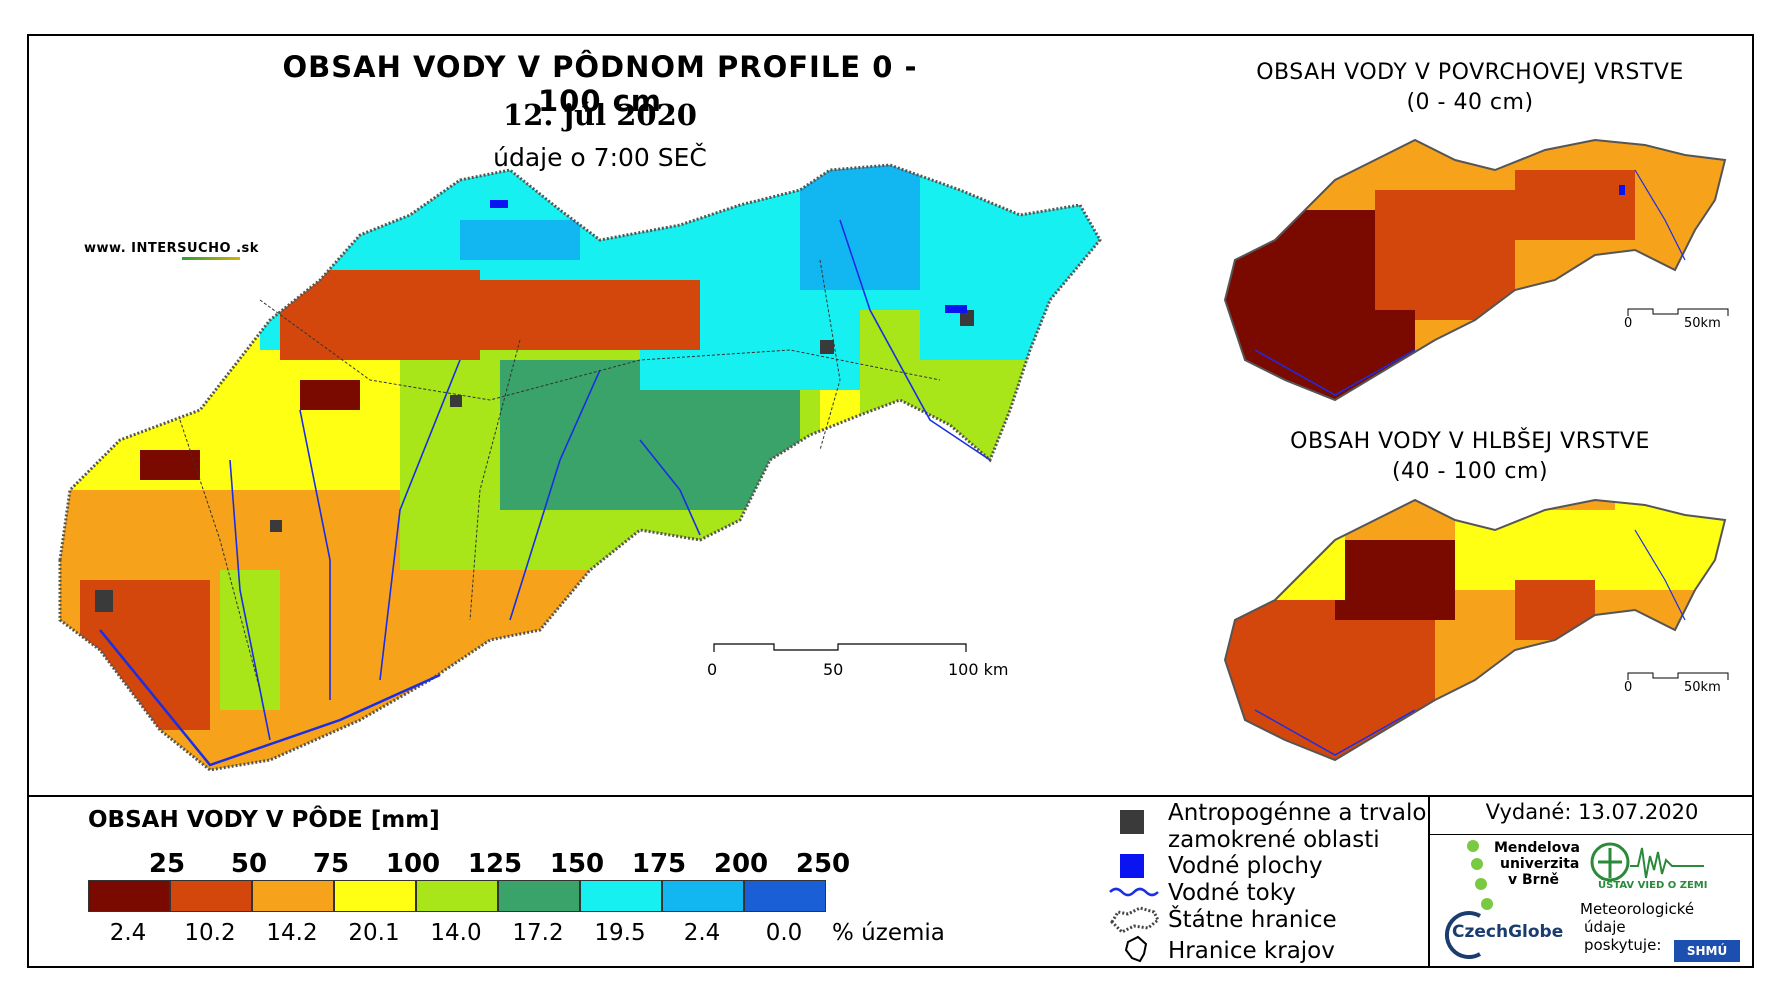  What do you see at coordinates (1429, 881) in the screenshot?
I see `issued-separator` at bounding box center [1429, 881].